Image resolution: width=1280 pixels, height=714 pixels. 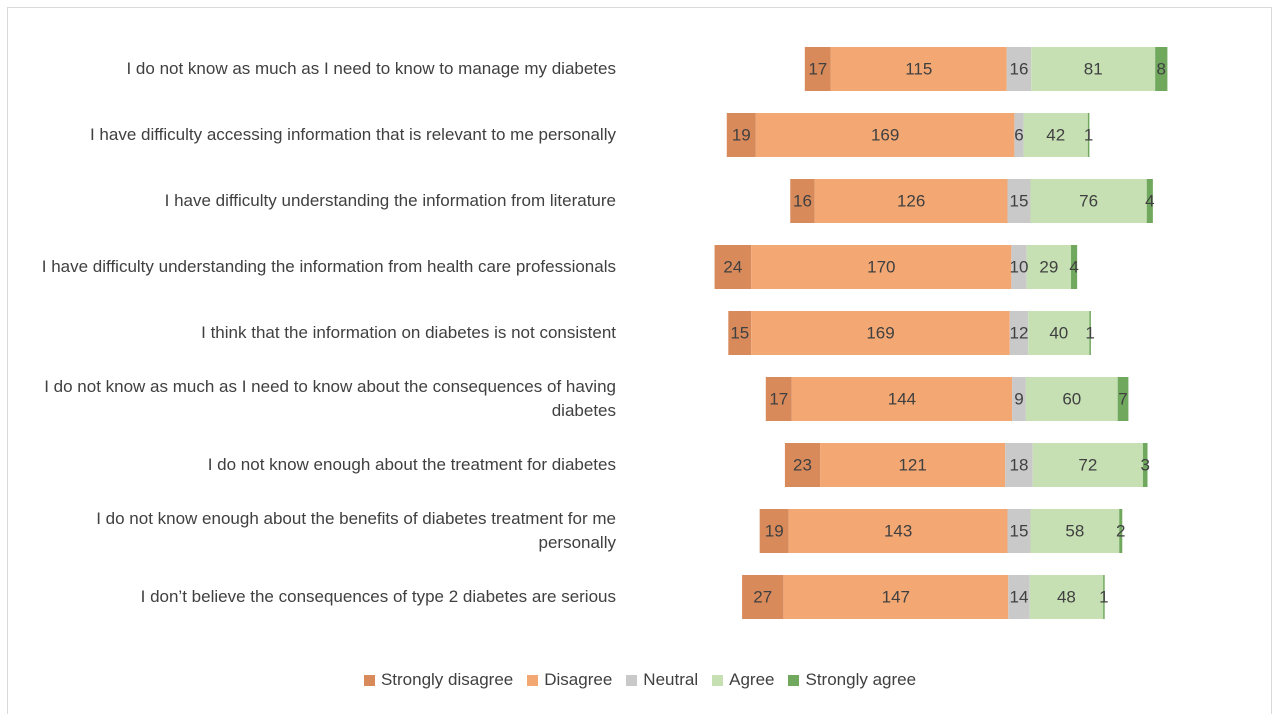 What do you see at coordinates (1019, 68) in the screenshot?
I see `data-label: 16` at bounding box center [1019, 68].